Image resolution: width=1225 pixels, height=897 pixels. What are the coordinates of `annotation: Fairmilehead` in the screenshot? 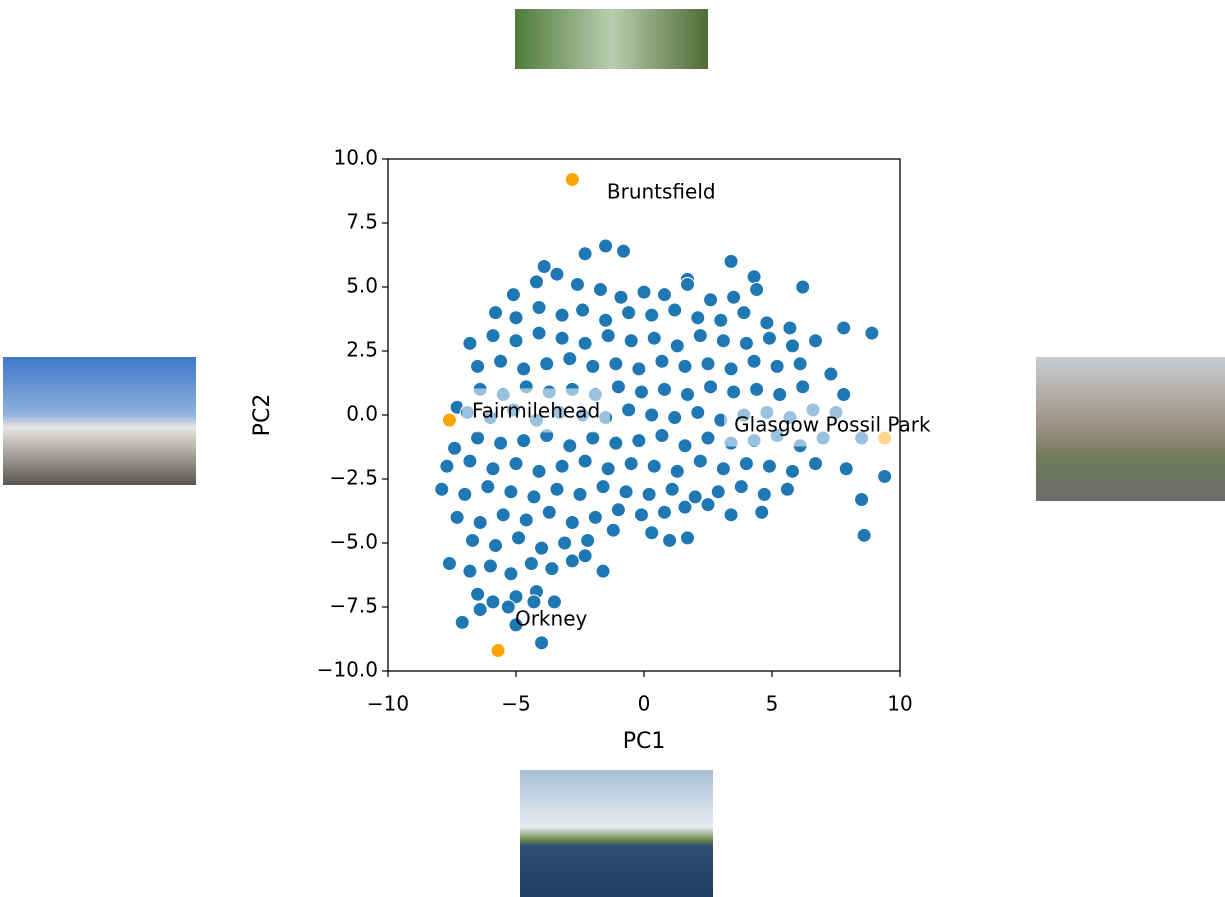 It's located at (536, 410).